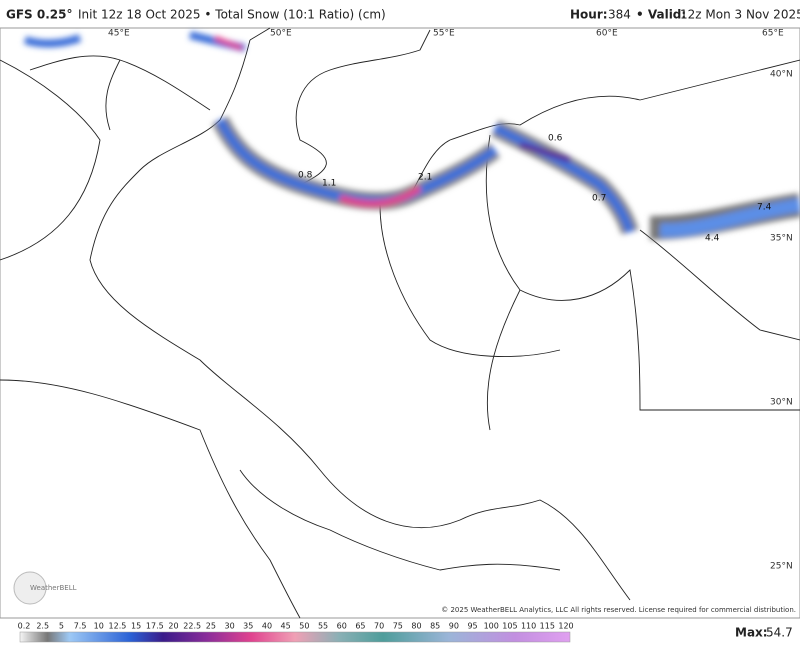 Image resolution: width=800 pixels, height=661 pixels. Describe the element at coordinates (565, 626) in the screenshot. I see `colorbar-tick-label: 120` at that location.